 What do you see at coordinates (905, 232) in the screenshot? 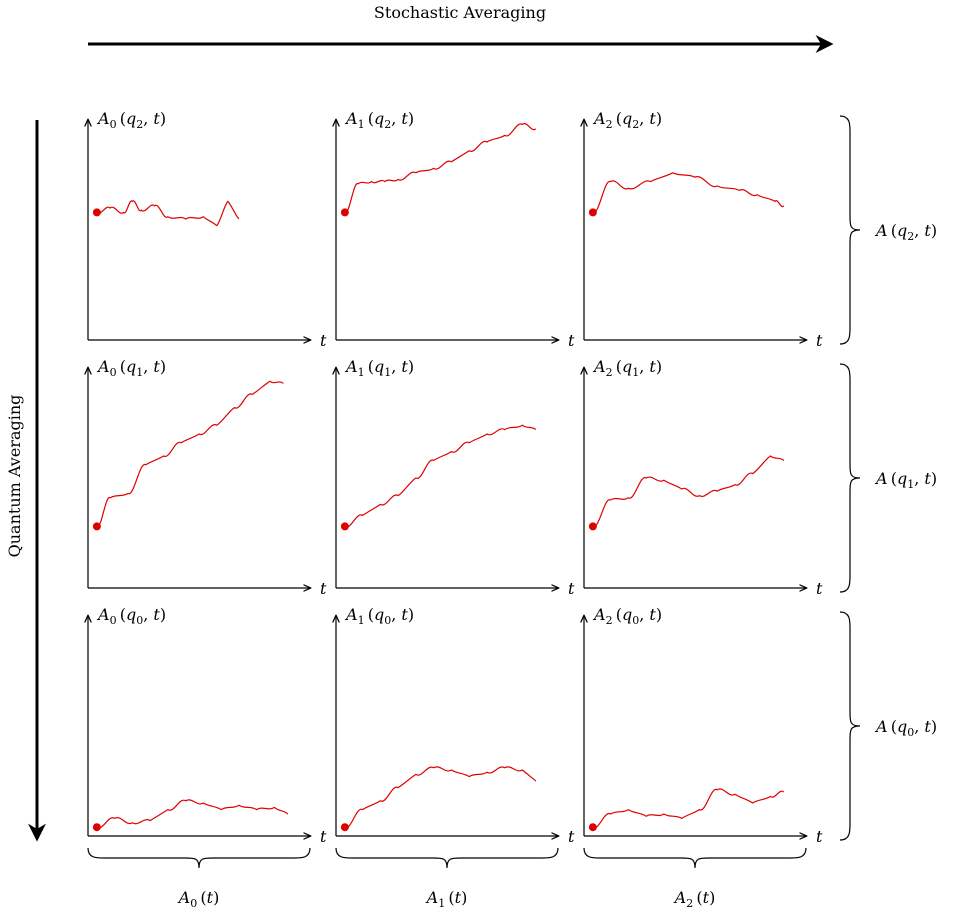
I see `row-label: A (q2, t)` at bounding box center [905, 232].